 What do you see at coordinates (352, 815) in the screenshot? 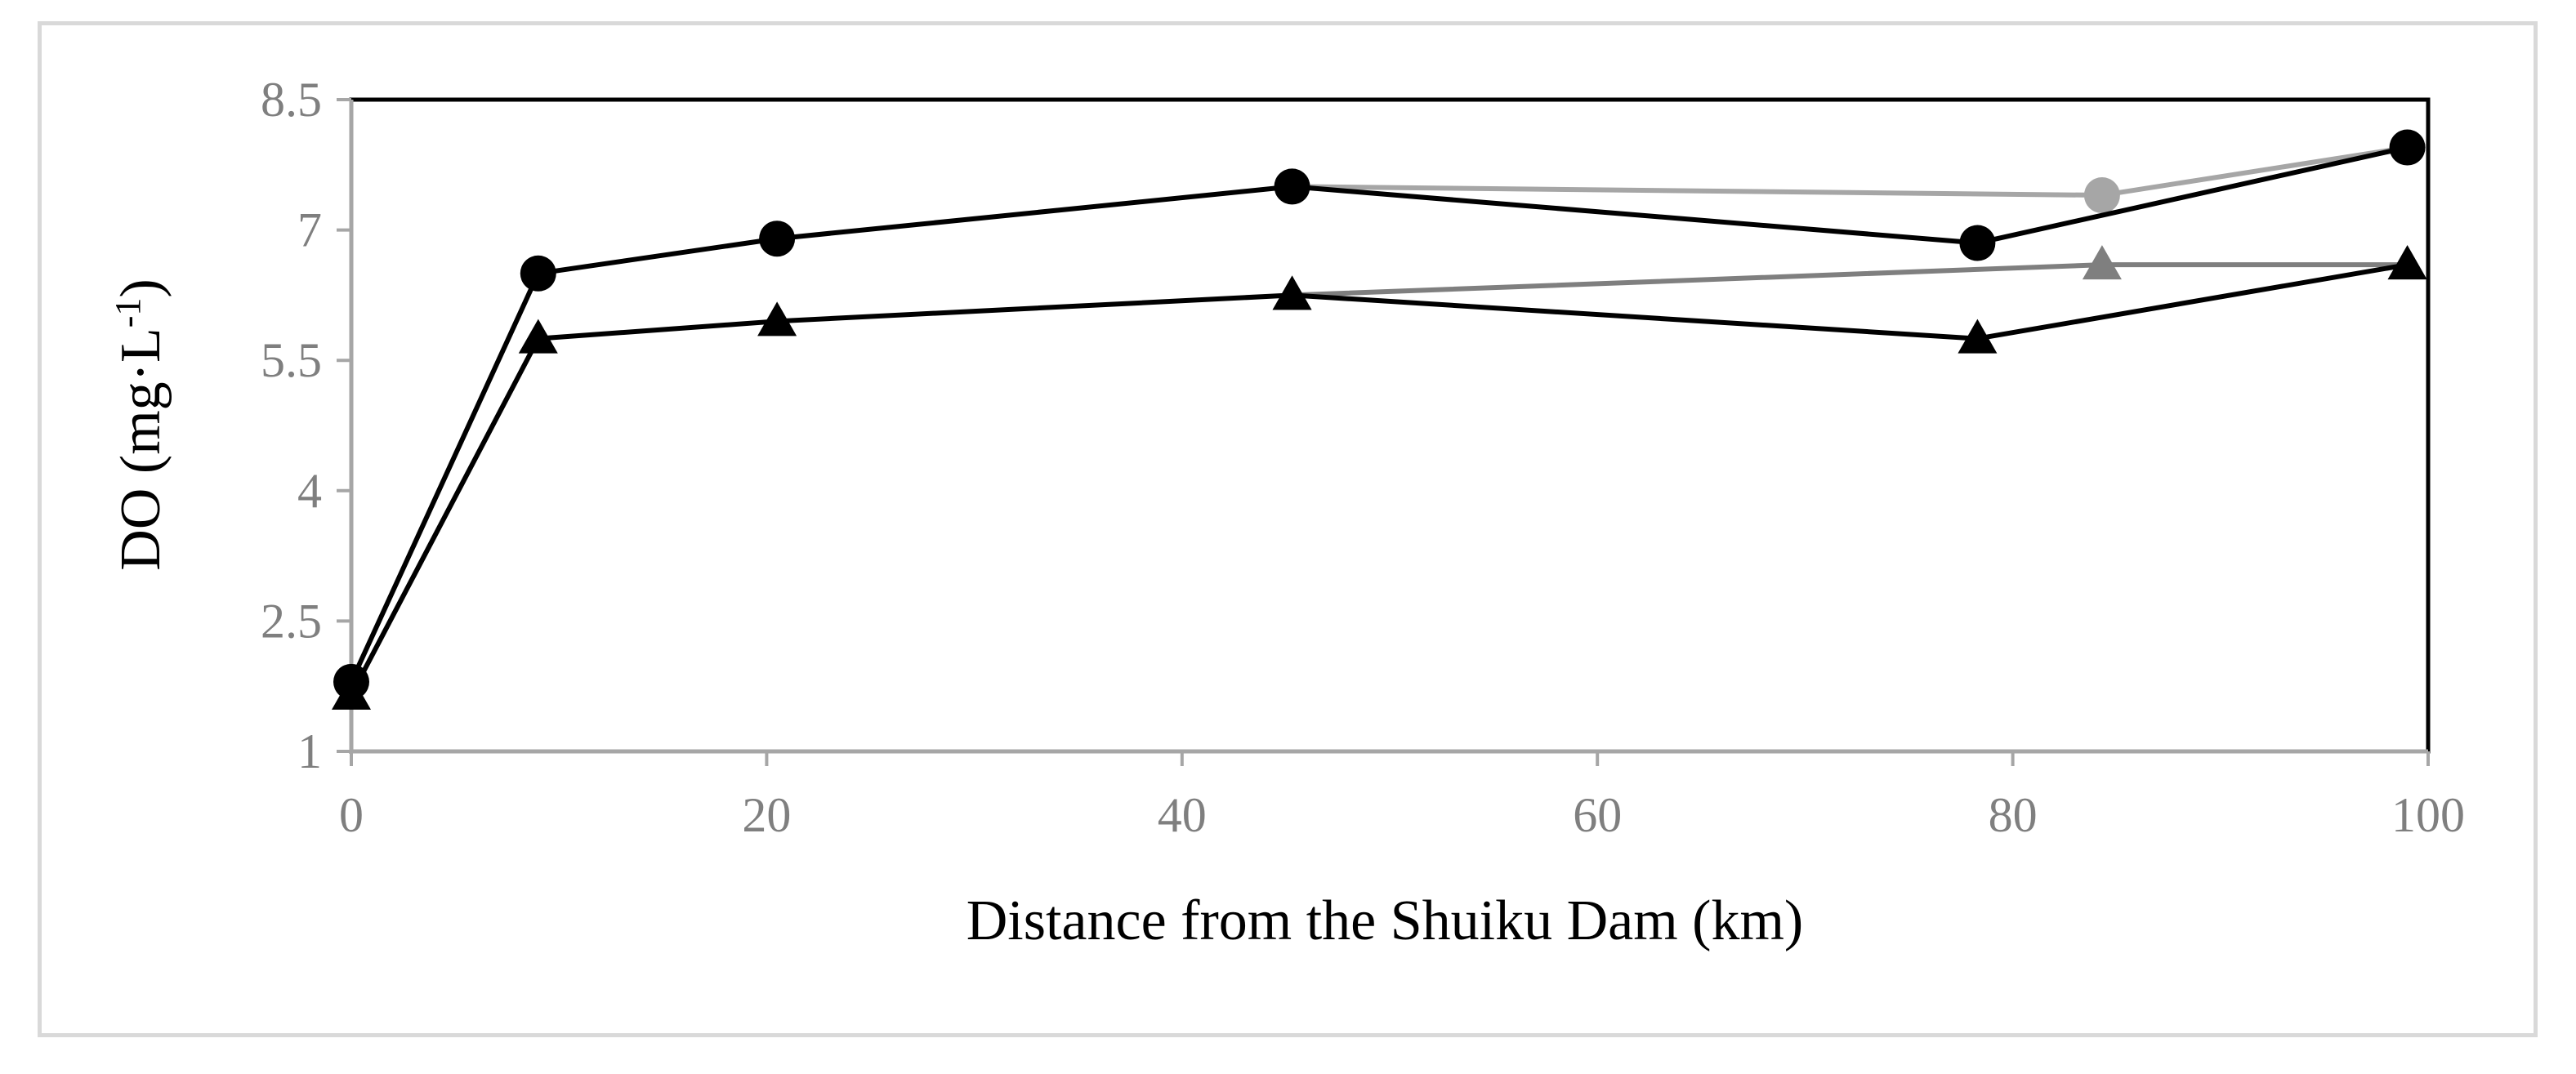
I see `x-tick-label: 0` at bounding box center [352, 815].